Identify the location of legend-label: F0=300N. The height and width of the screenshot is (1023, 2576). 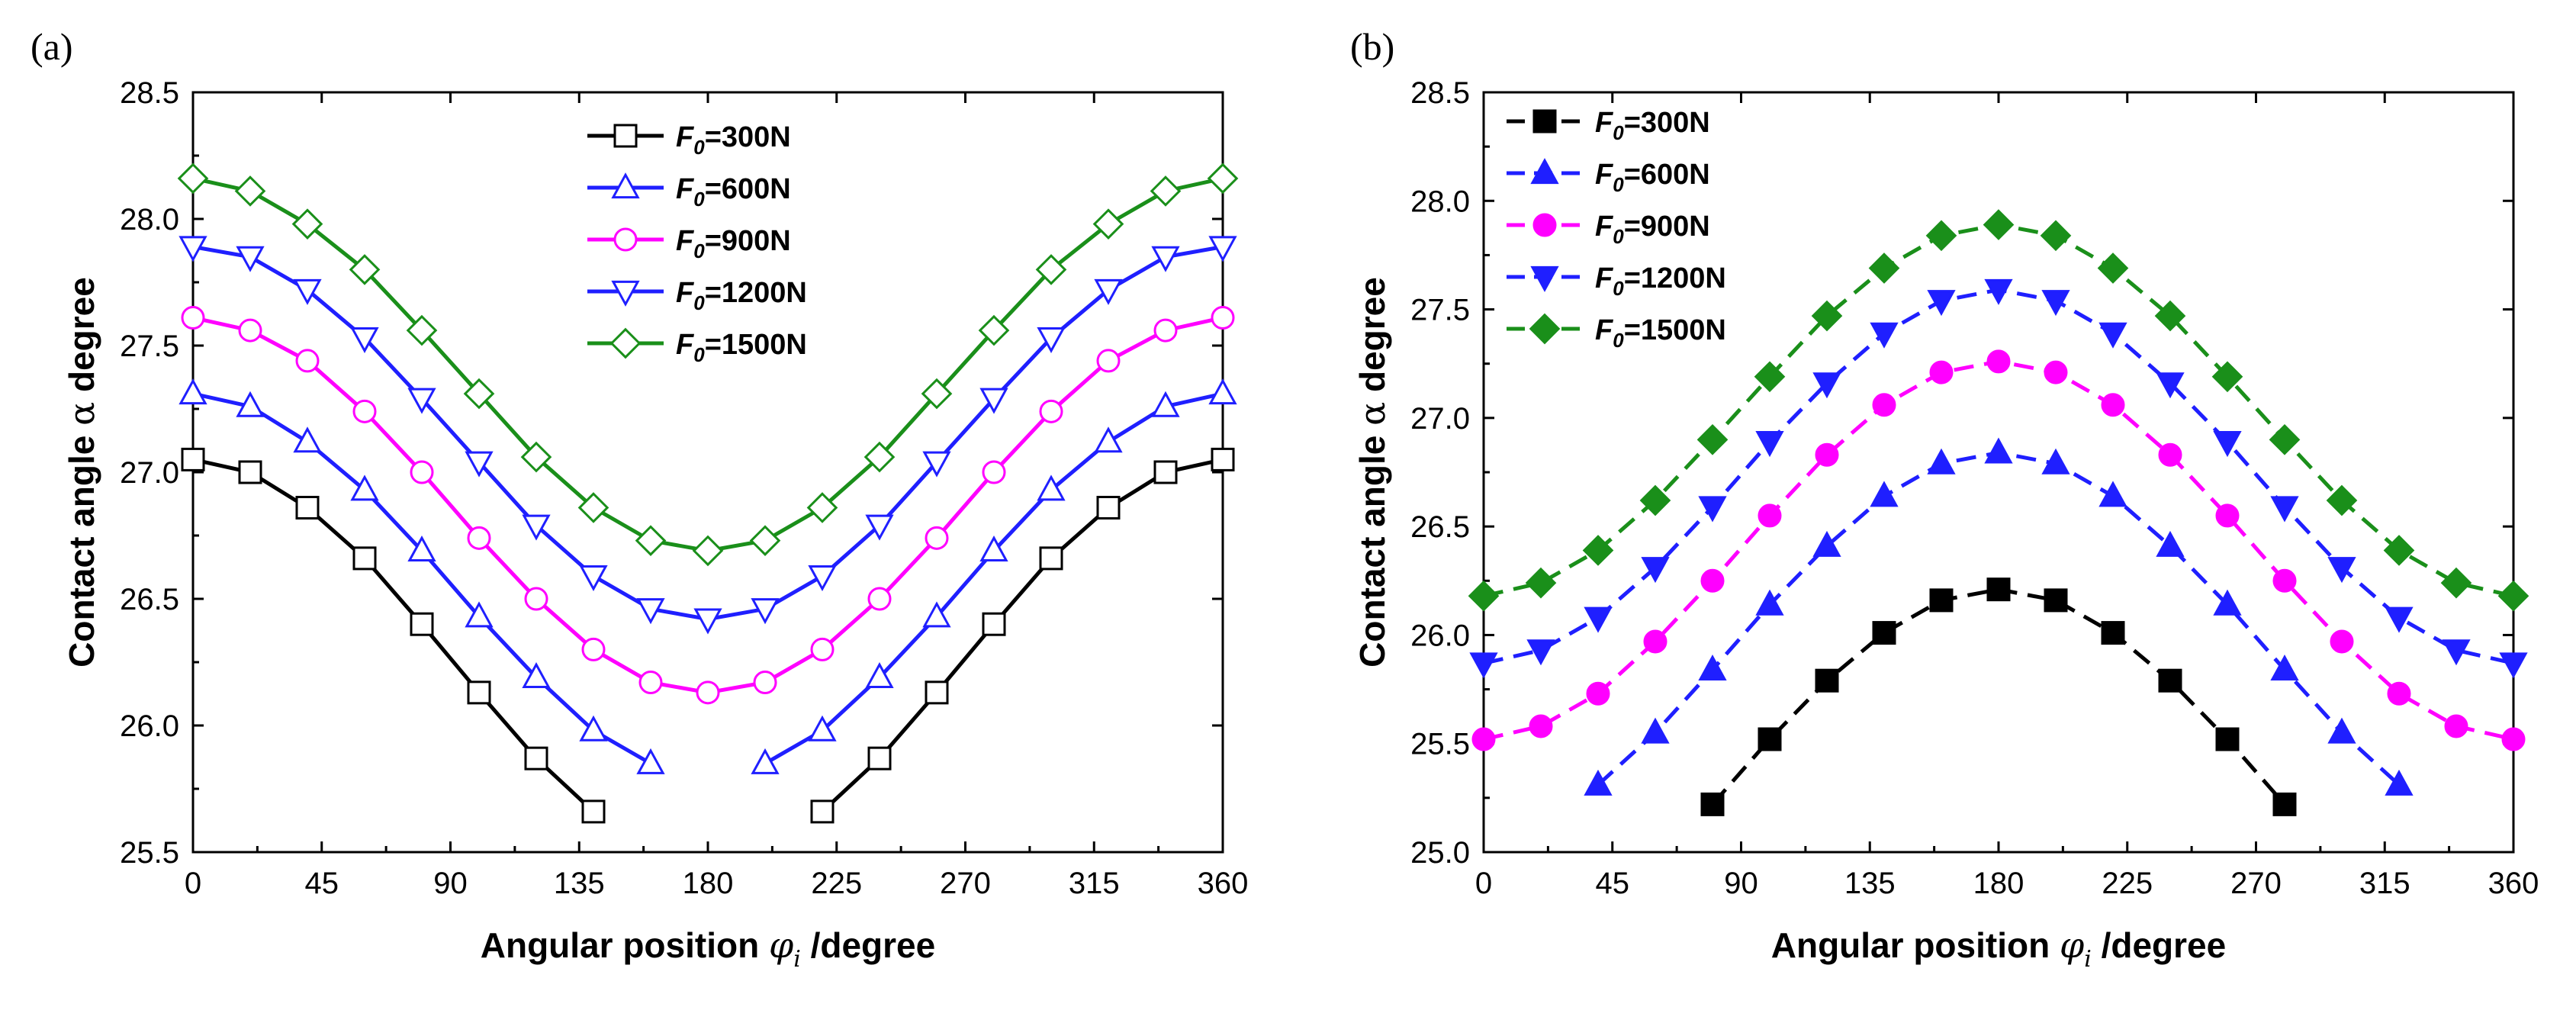
(733, 140).